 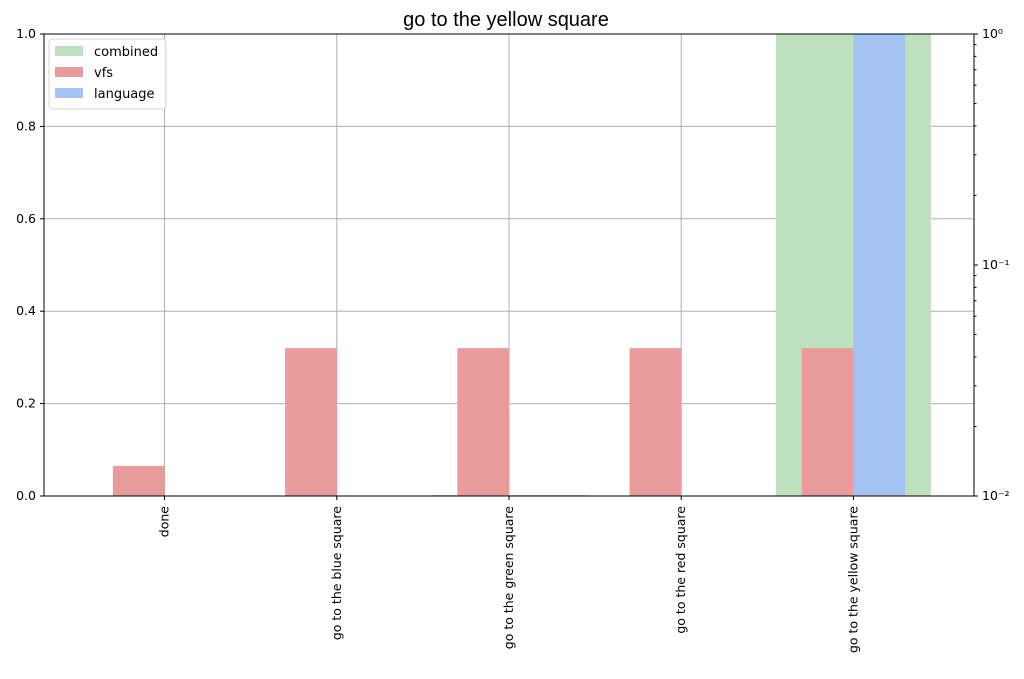 What do you see at coordinates (124, 94) in the screenshot?
I see `legend-label-language: language` at bounding box center [124, 94].